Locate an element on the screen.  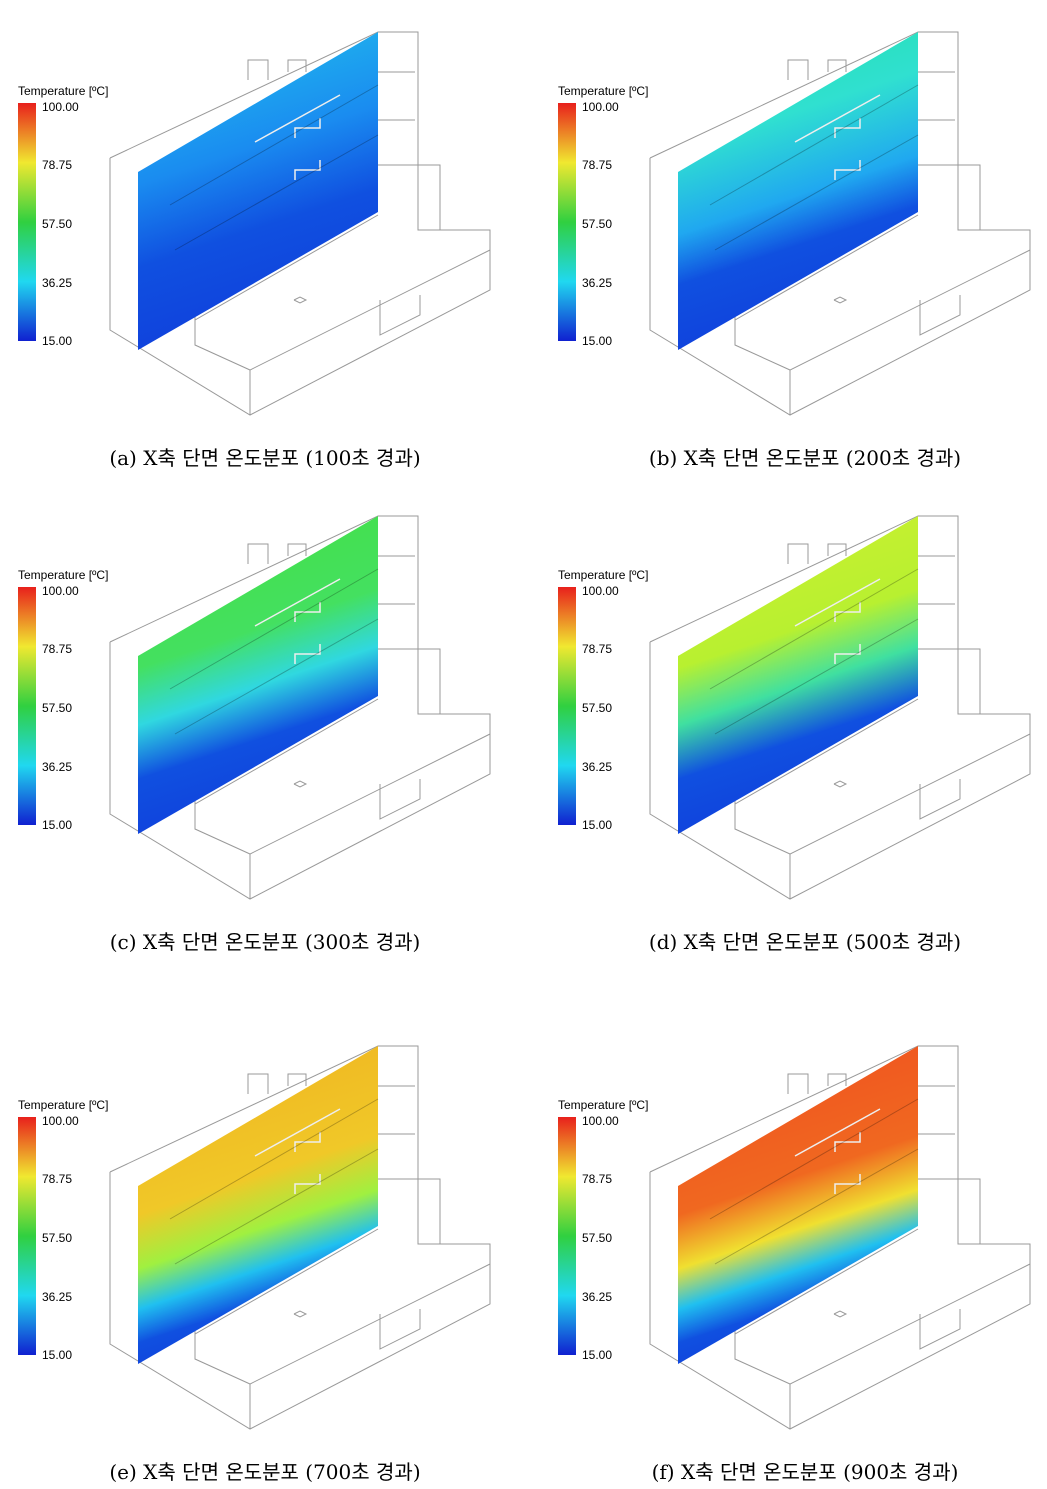
caption: (d) X축 단면 온도분포 (500초 경과) is located at coordinates (805, 942).